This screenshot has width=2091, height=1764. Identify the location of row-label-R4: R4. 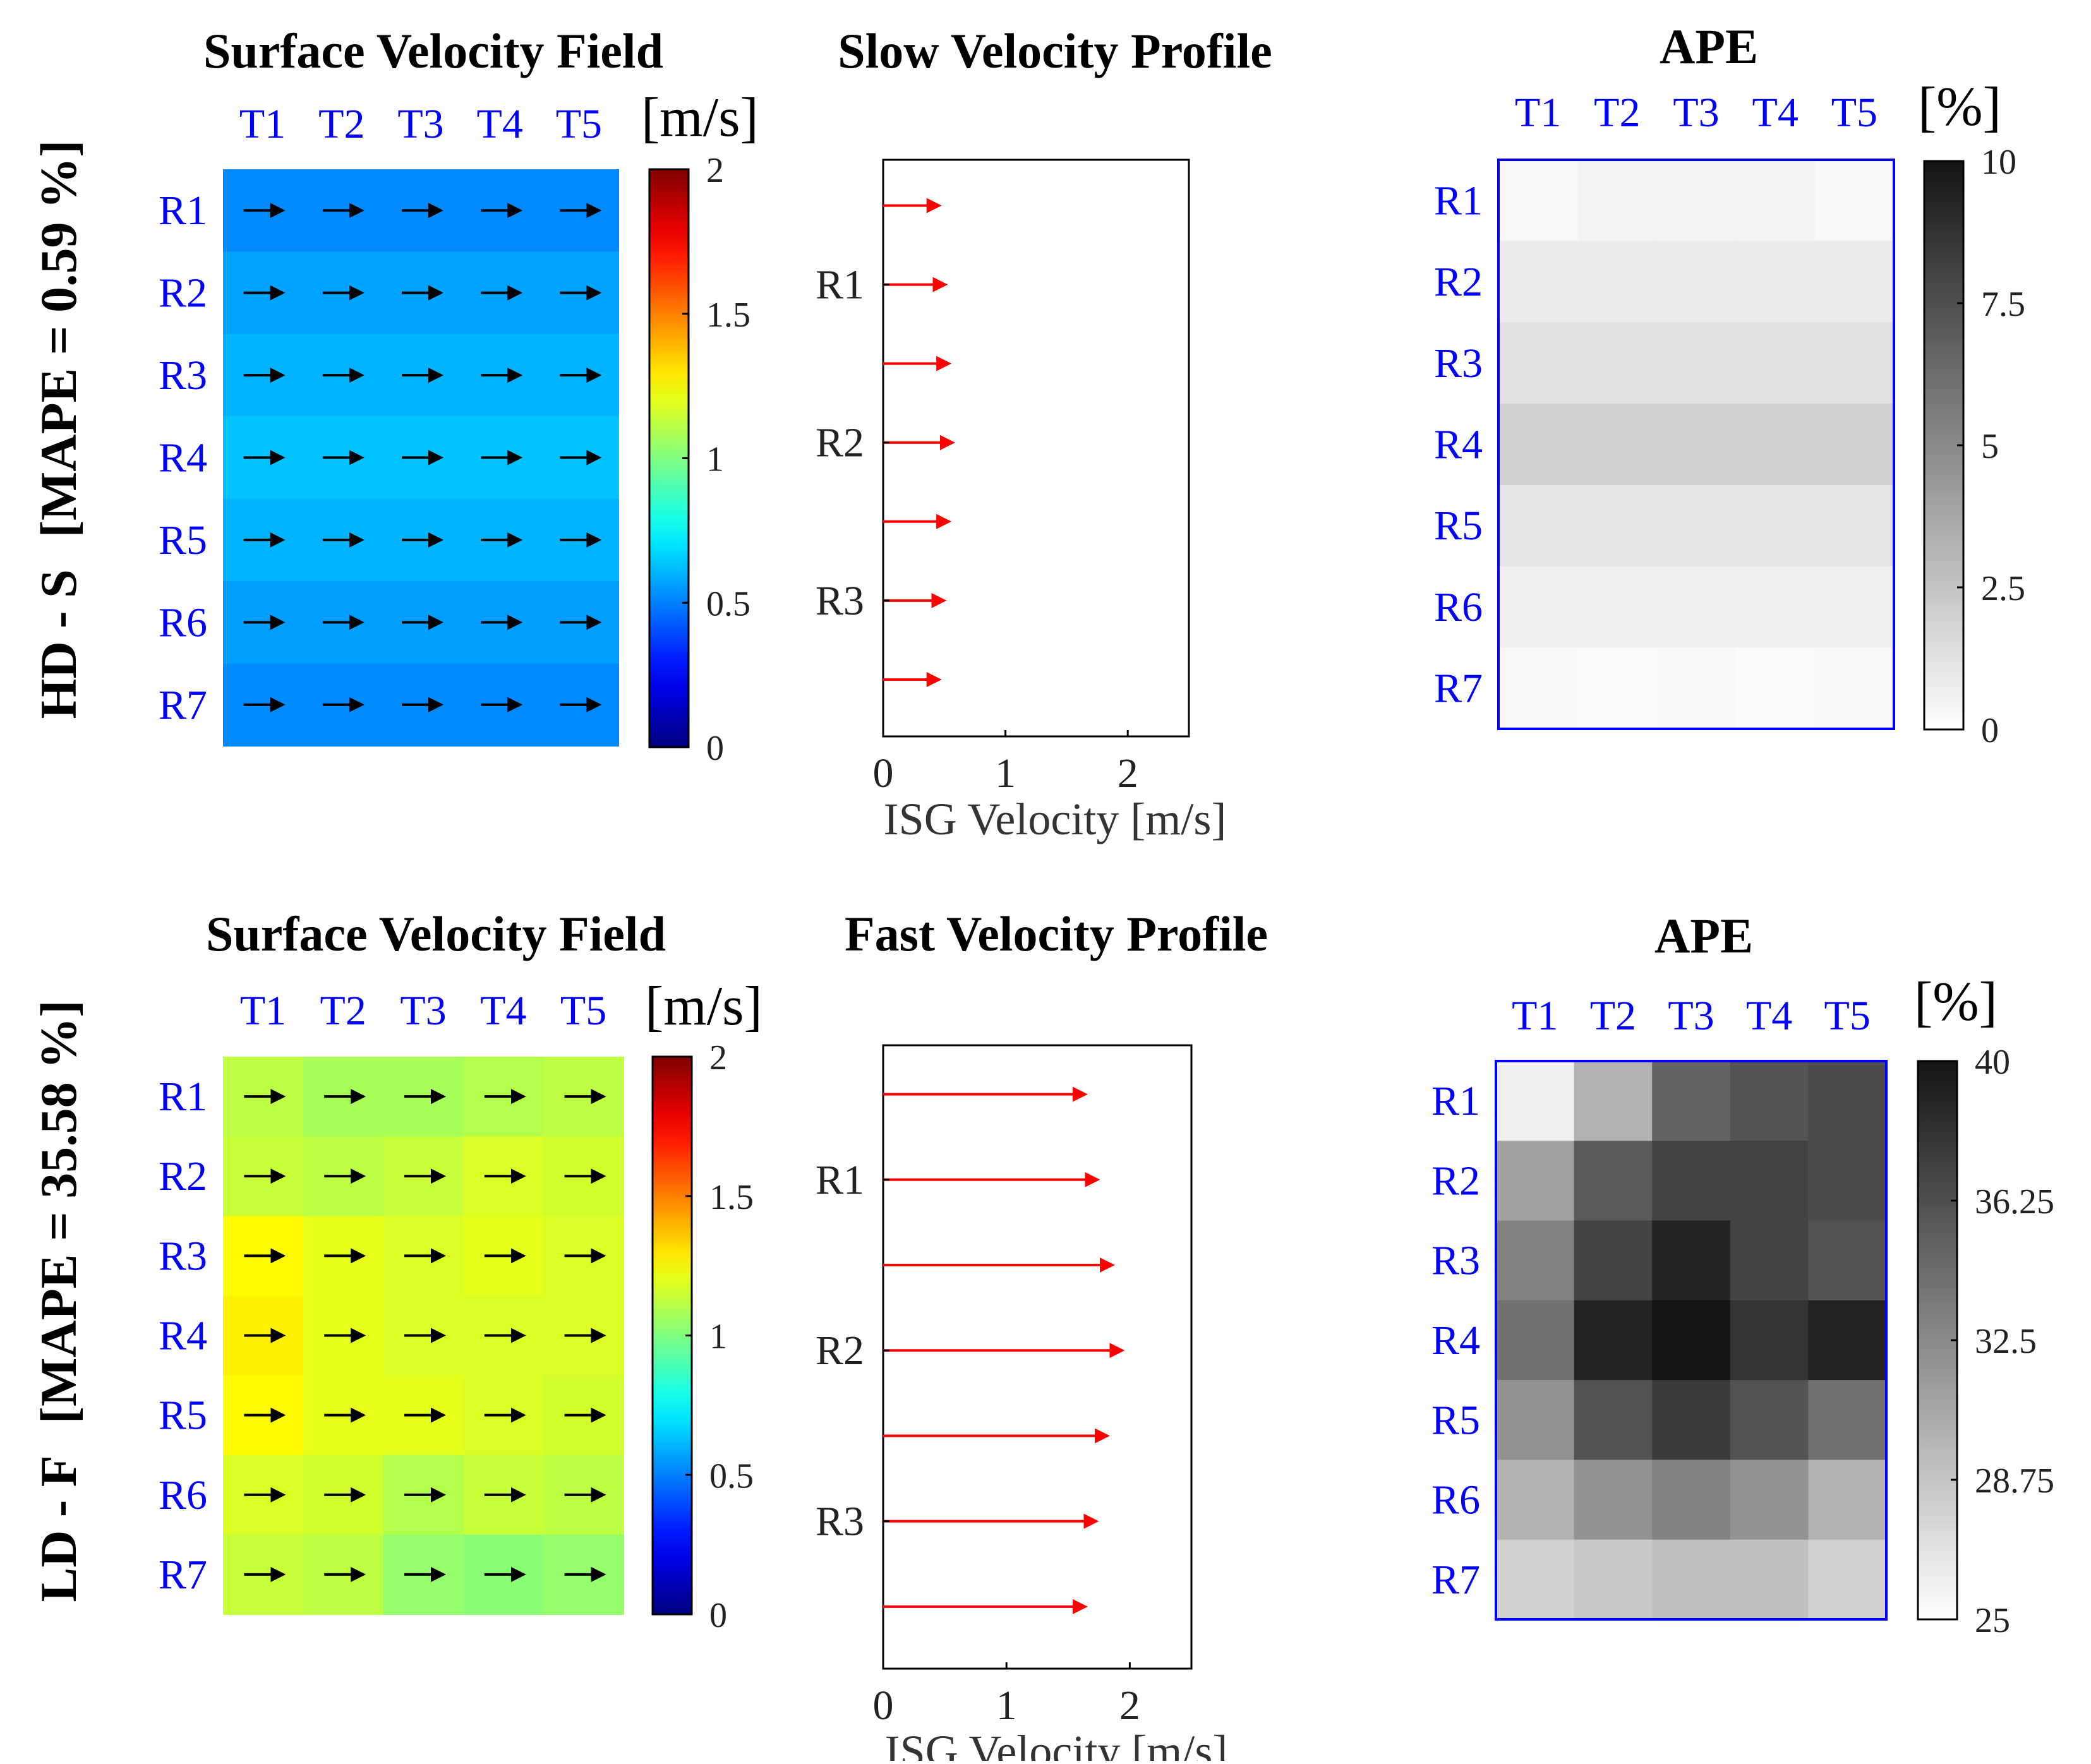
(183, 1336).